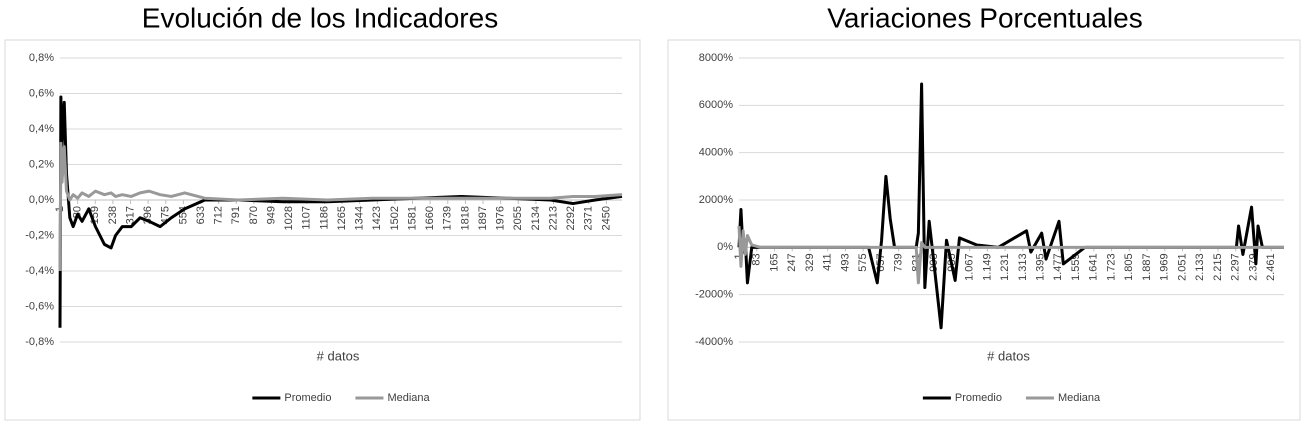 This screenshot has height=425, width=1307. I want to click on chart-title: Variaciones Porcentuales, so click(984, 17).